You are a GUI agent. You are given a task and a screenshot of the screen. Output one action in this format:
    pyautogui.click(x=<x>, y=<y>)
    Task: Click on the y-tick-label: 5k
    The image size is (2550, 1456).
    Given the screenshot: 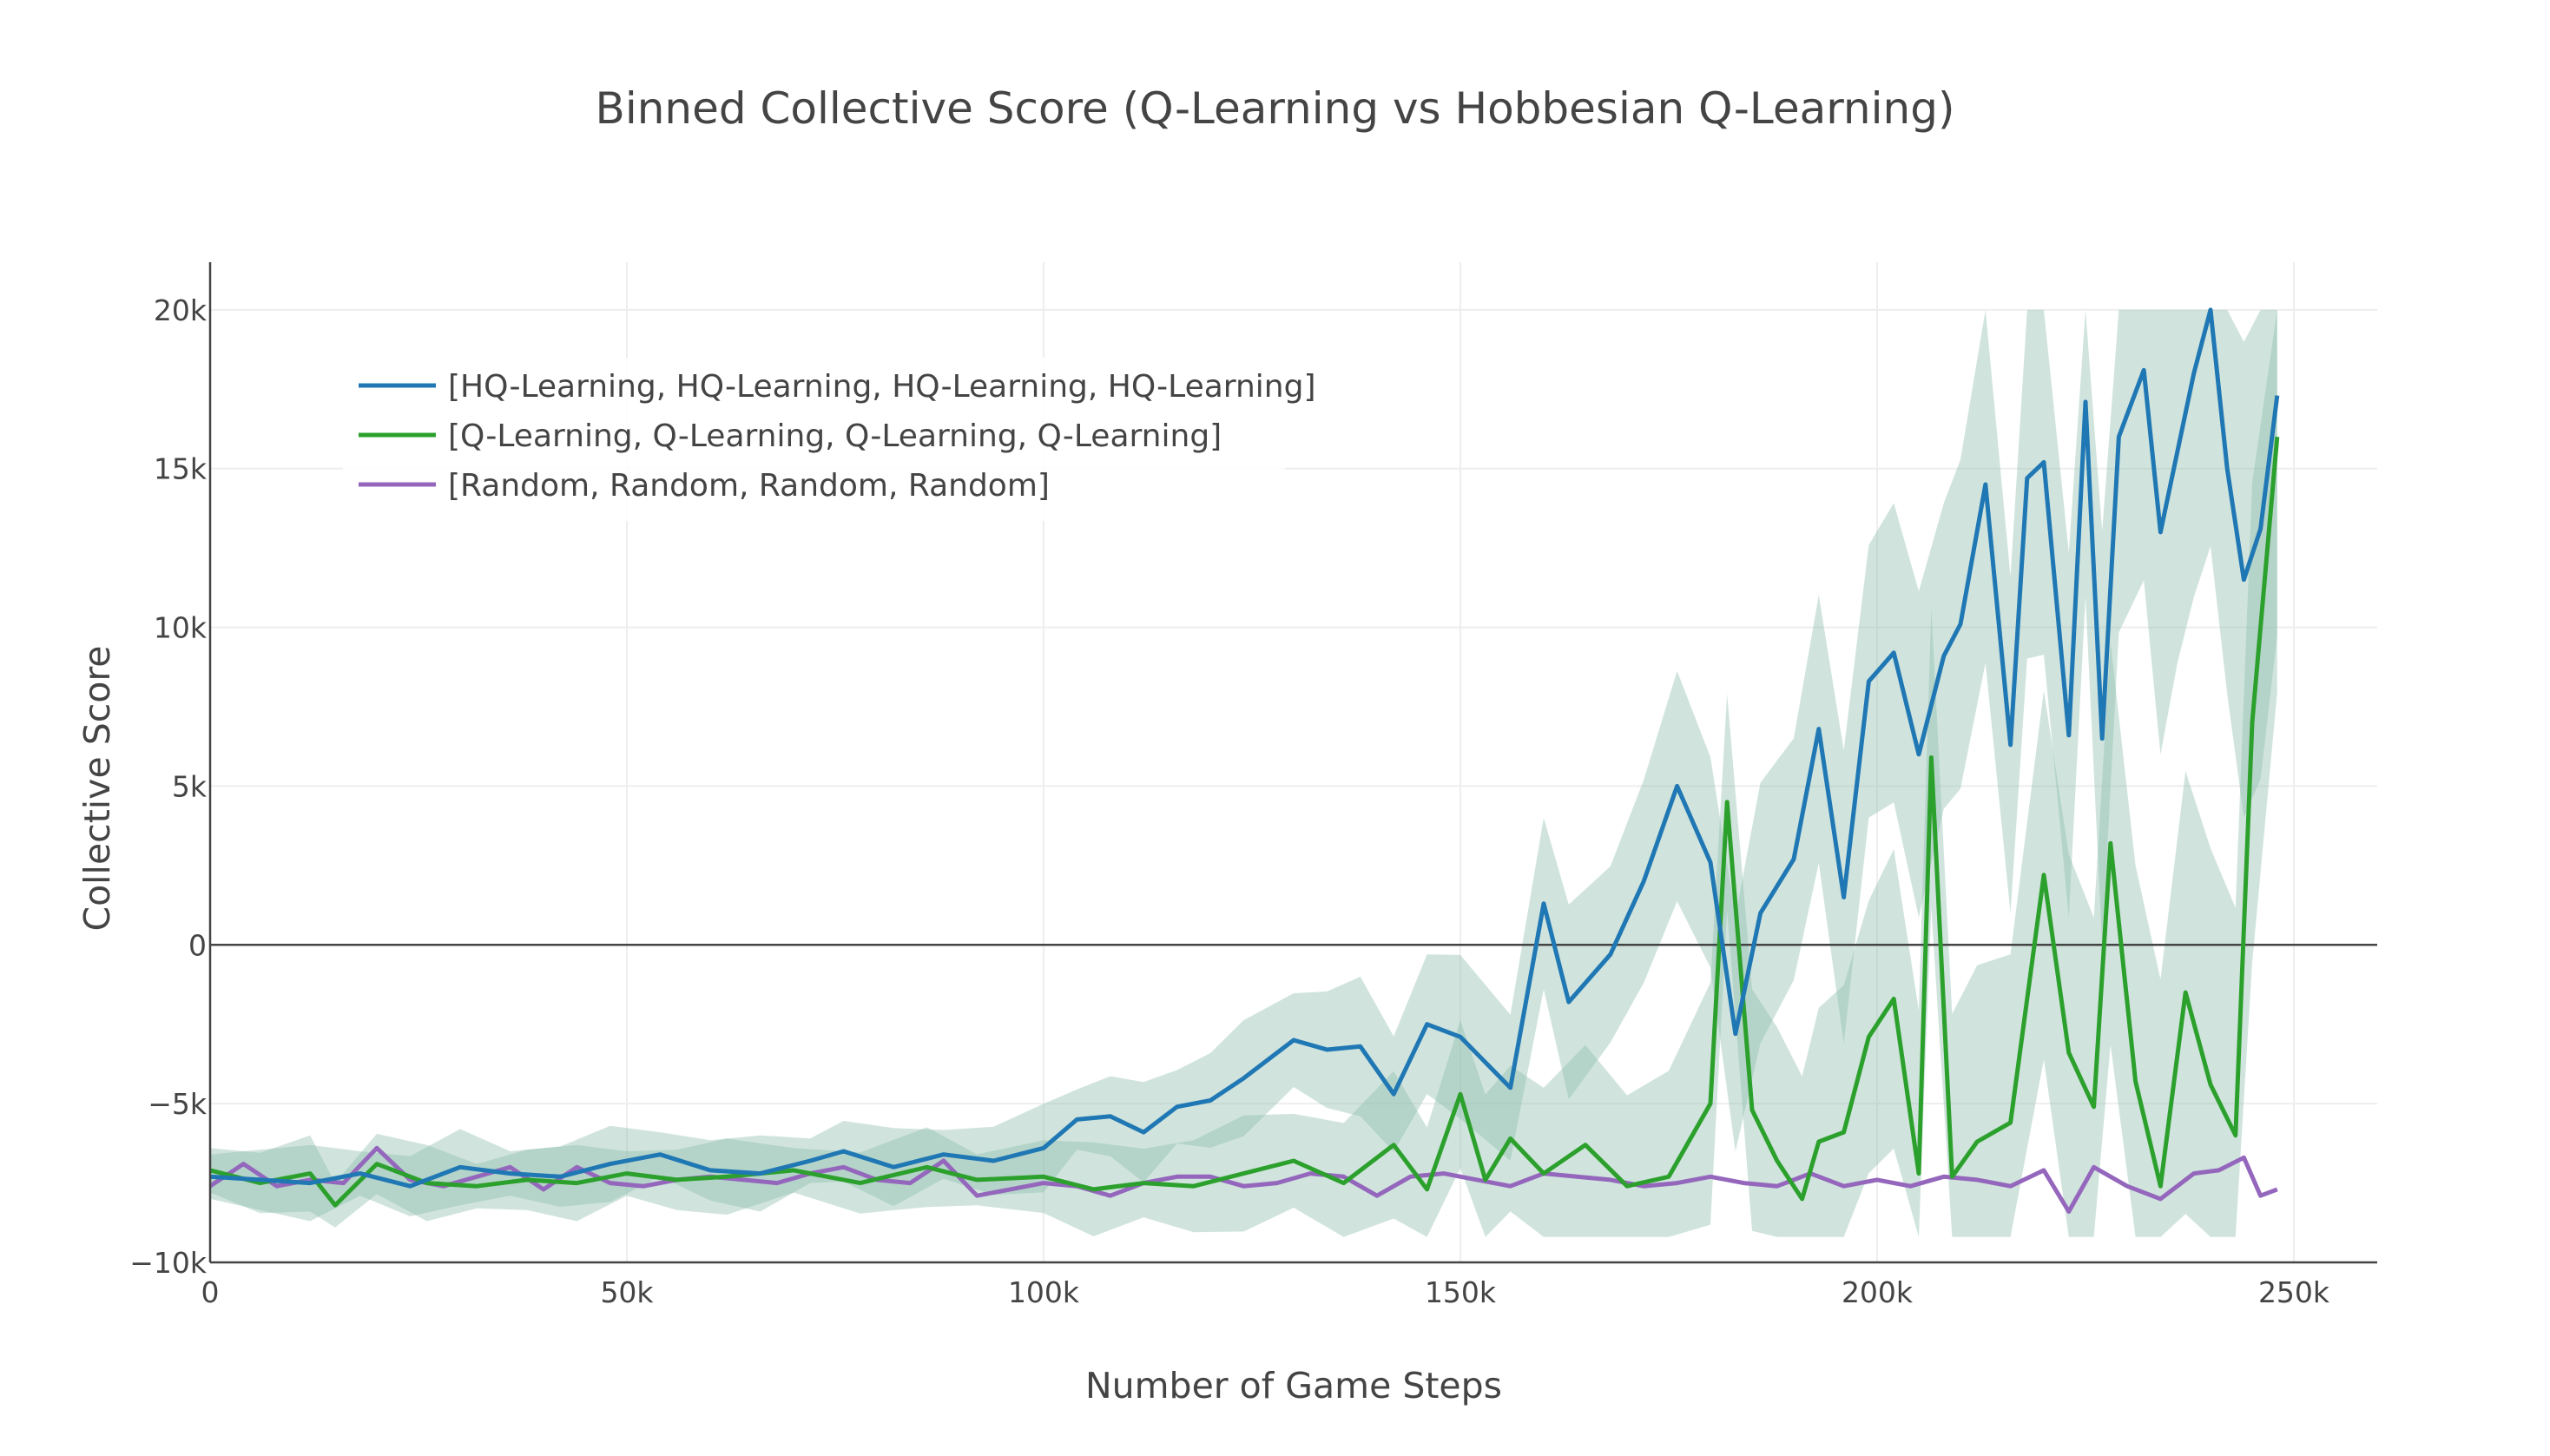 What is the action you would take?
    pyautogui.click(x=190, y=786)
    